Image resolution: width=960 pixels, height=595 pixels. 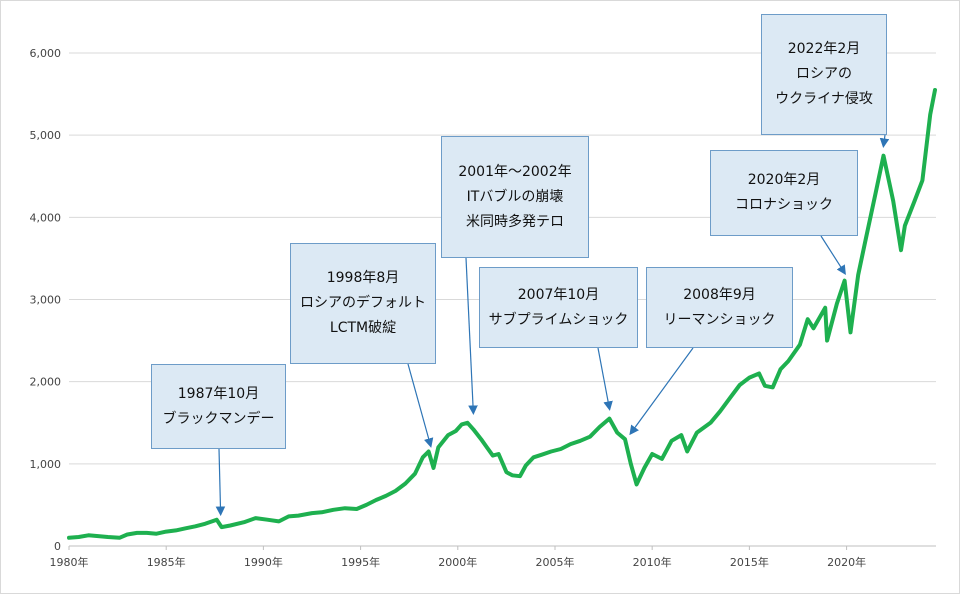 What do you see at coordinates (166, 562) in the screenshot?
I see `x-tick-label: 1985年` at bounding box center [166, 562].